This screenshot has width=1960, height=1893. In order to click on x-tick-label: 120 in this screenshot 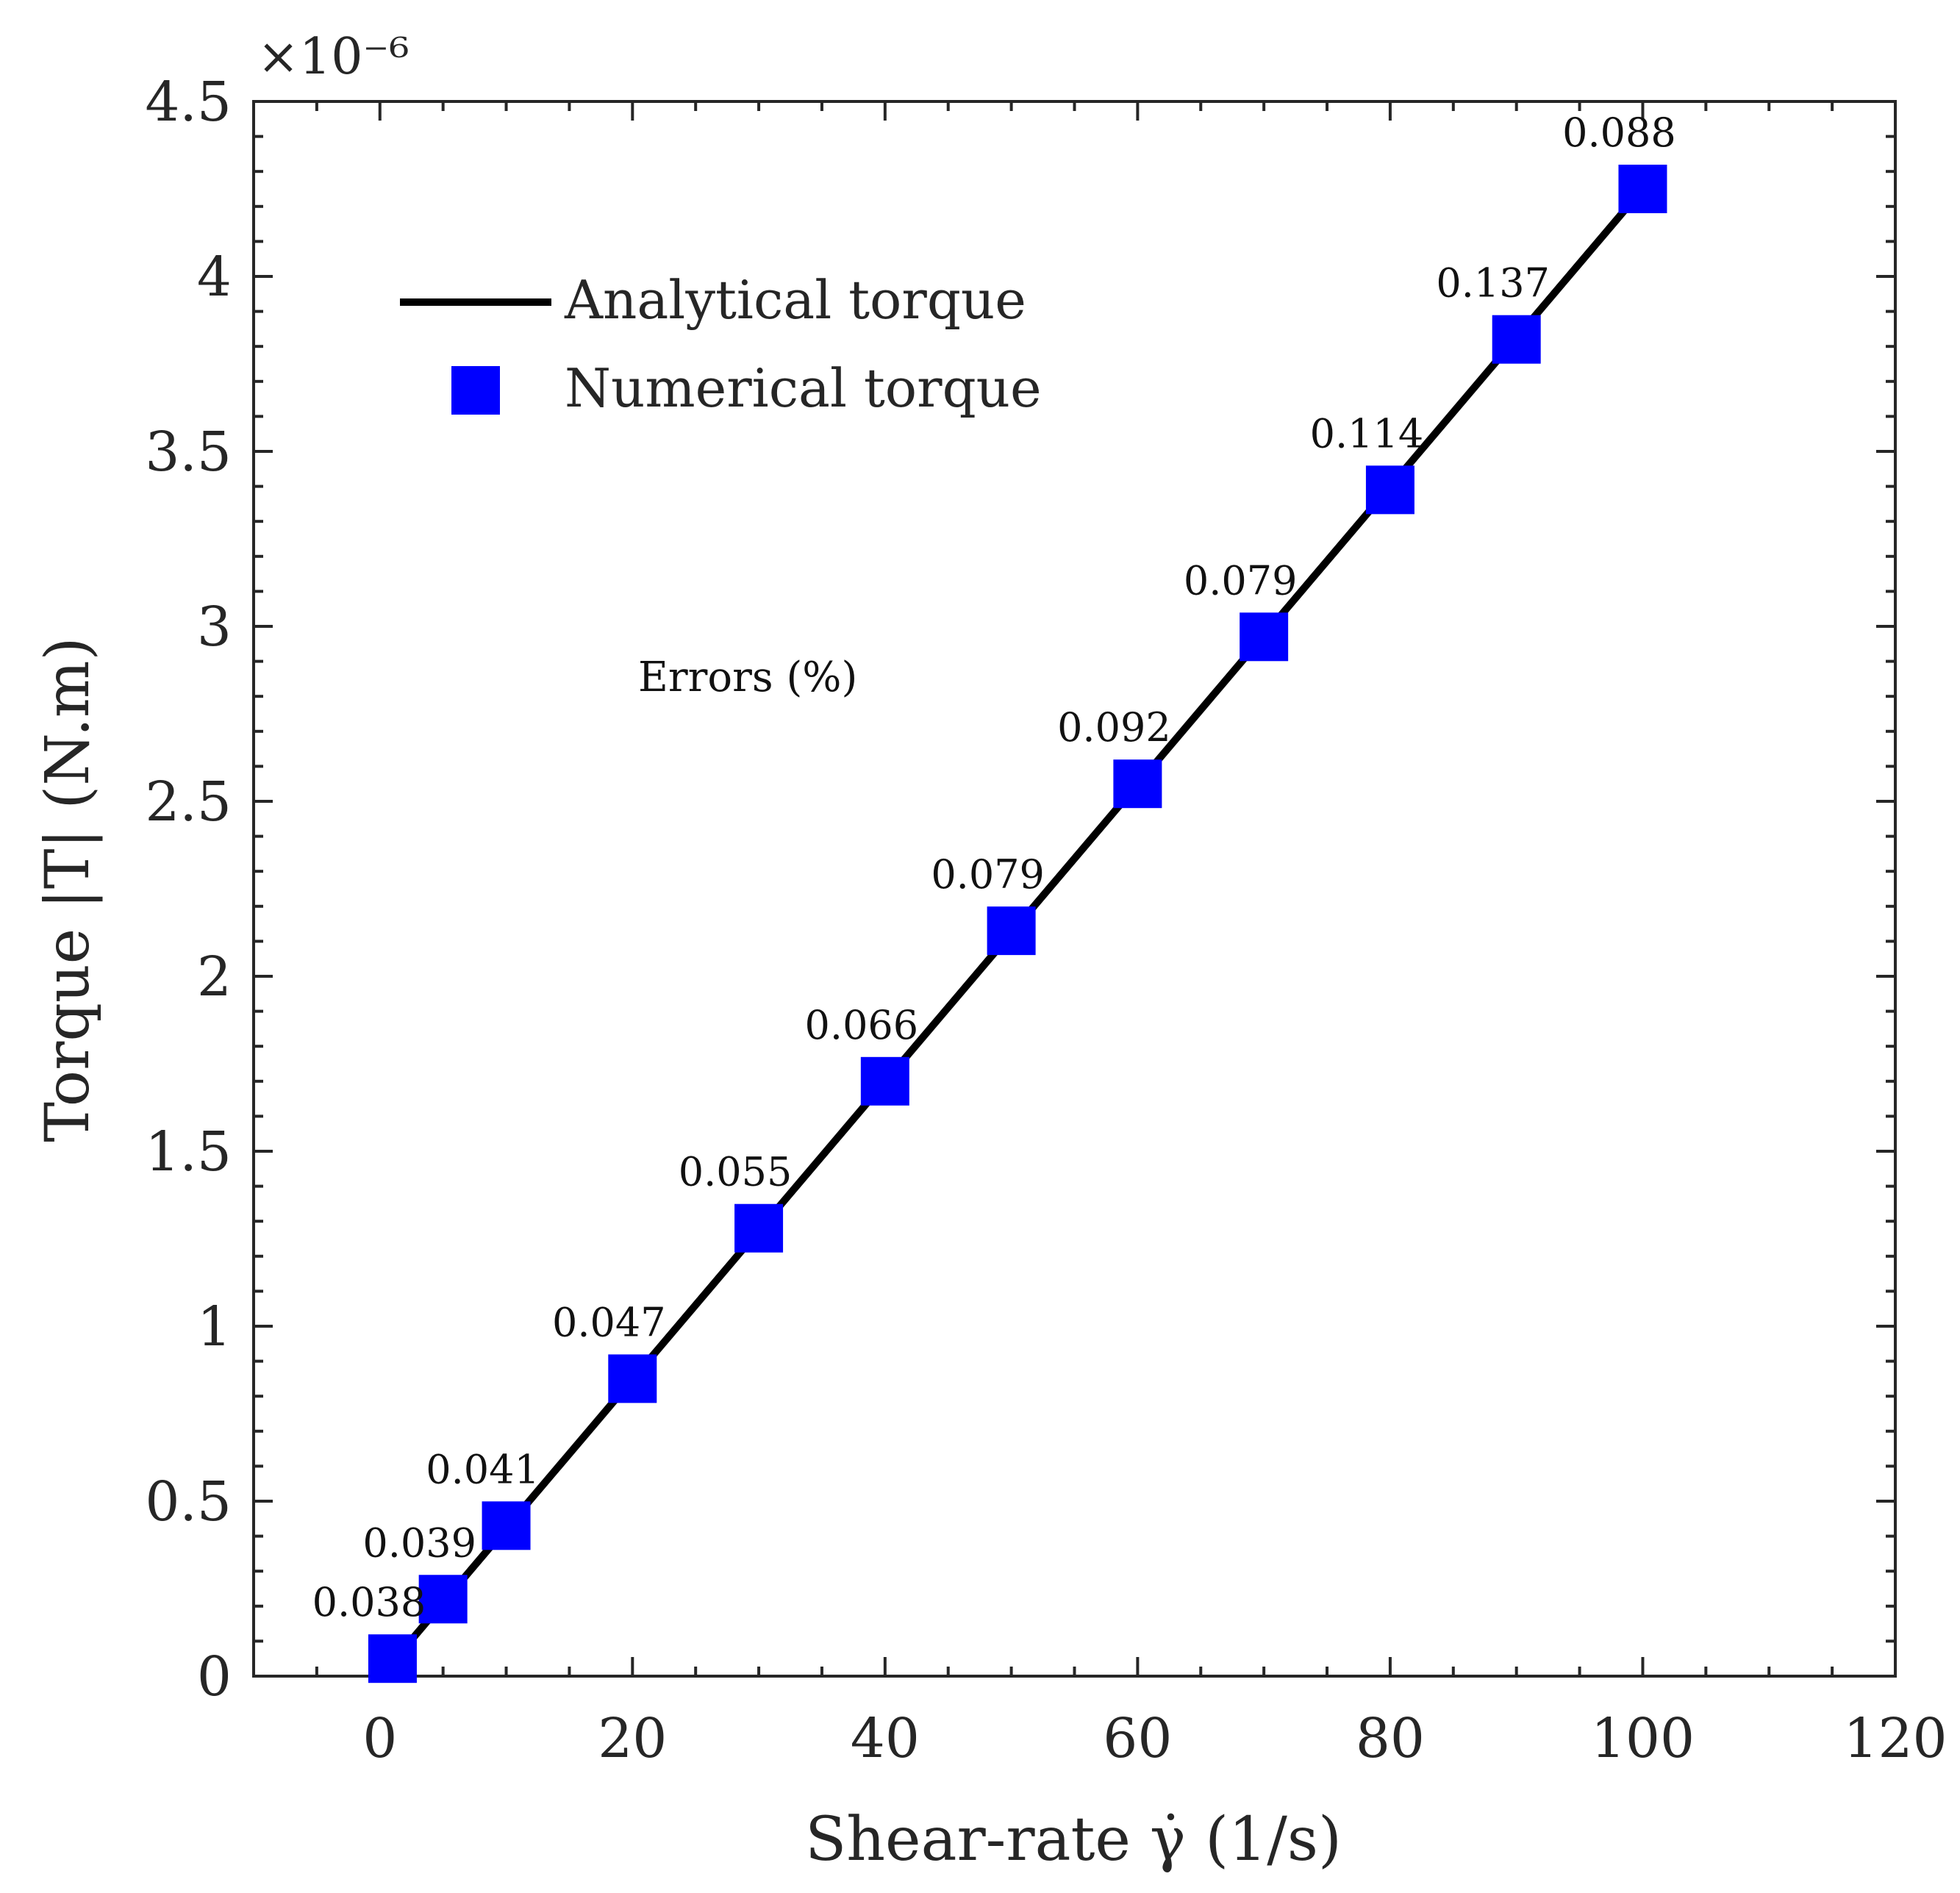, I will do `click(1895, 1738)`.